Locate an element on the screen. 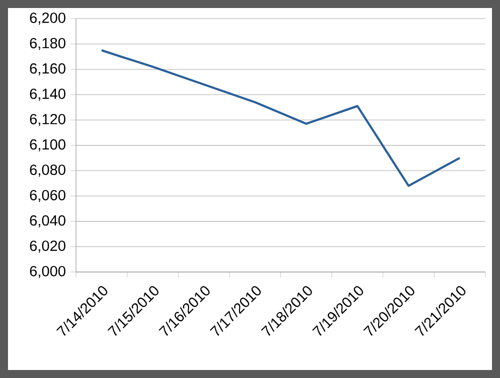 The image size is (500, 378). y-tick-label: 6,100 is located at coordinates (48, 145).